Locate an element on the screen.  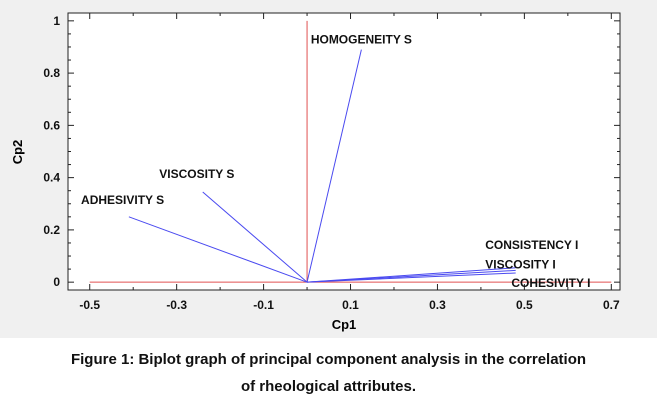
y-tick-label-2: 0.4 is located at coordinates (51, 178).